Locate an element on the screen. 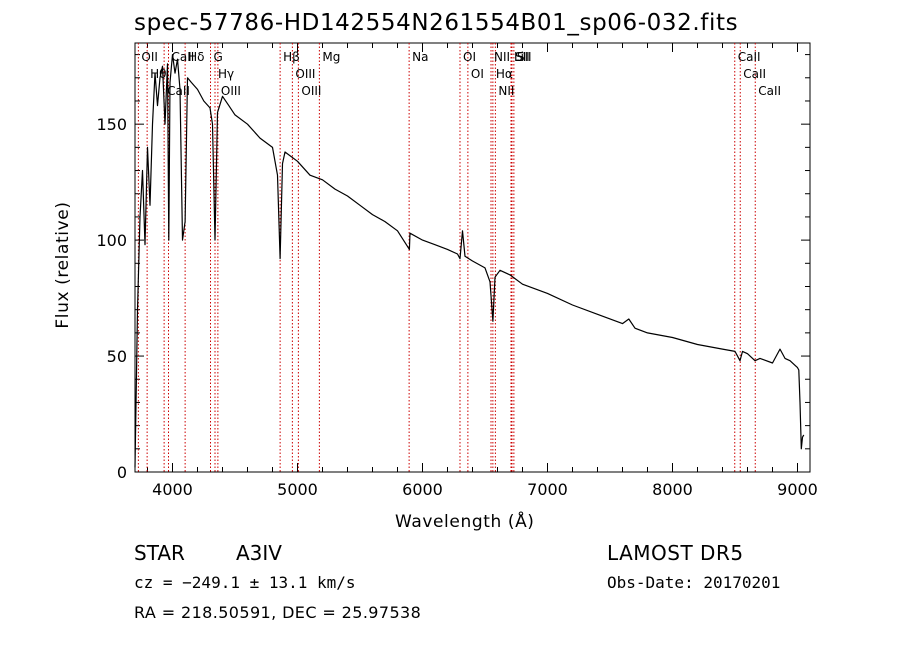 This screenshot has height=649, width=900. x-tick-label: 5000 is located at coordinates (297, 489).